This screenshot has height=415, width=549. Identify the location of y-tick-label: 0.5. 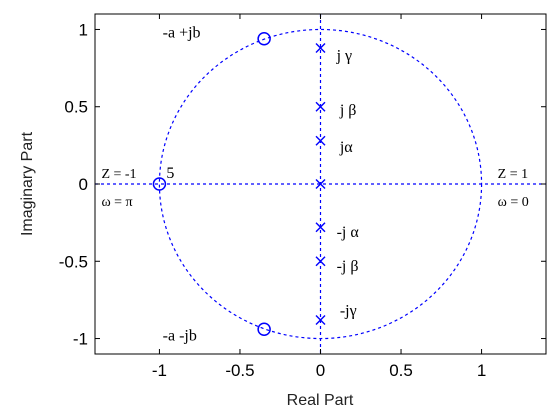
(76, 107).